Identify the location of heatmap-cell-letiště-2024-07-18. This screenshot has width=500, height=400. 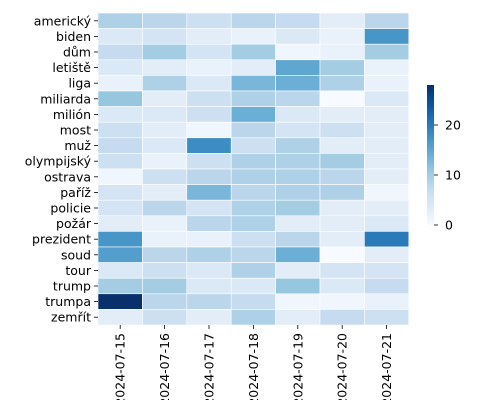
(253, 67).